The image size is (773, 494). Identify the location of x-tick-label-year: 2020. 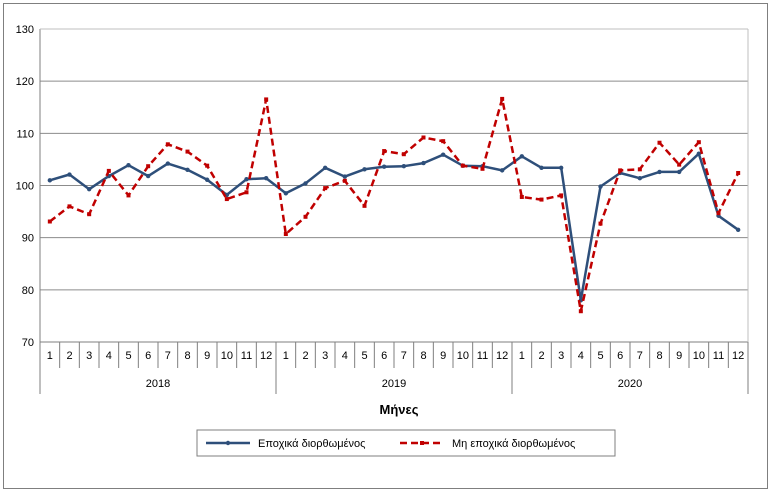
(630, 384).